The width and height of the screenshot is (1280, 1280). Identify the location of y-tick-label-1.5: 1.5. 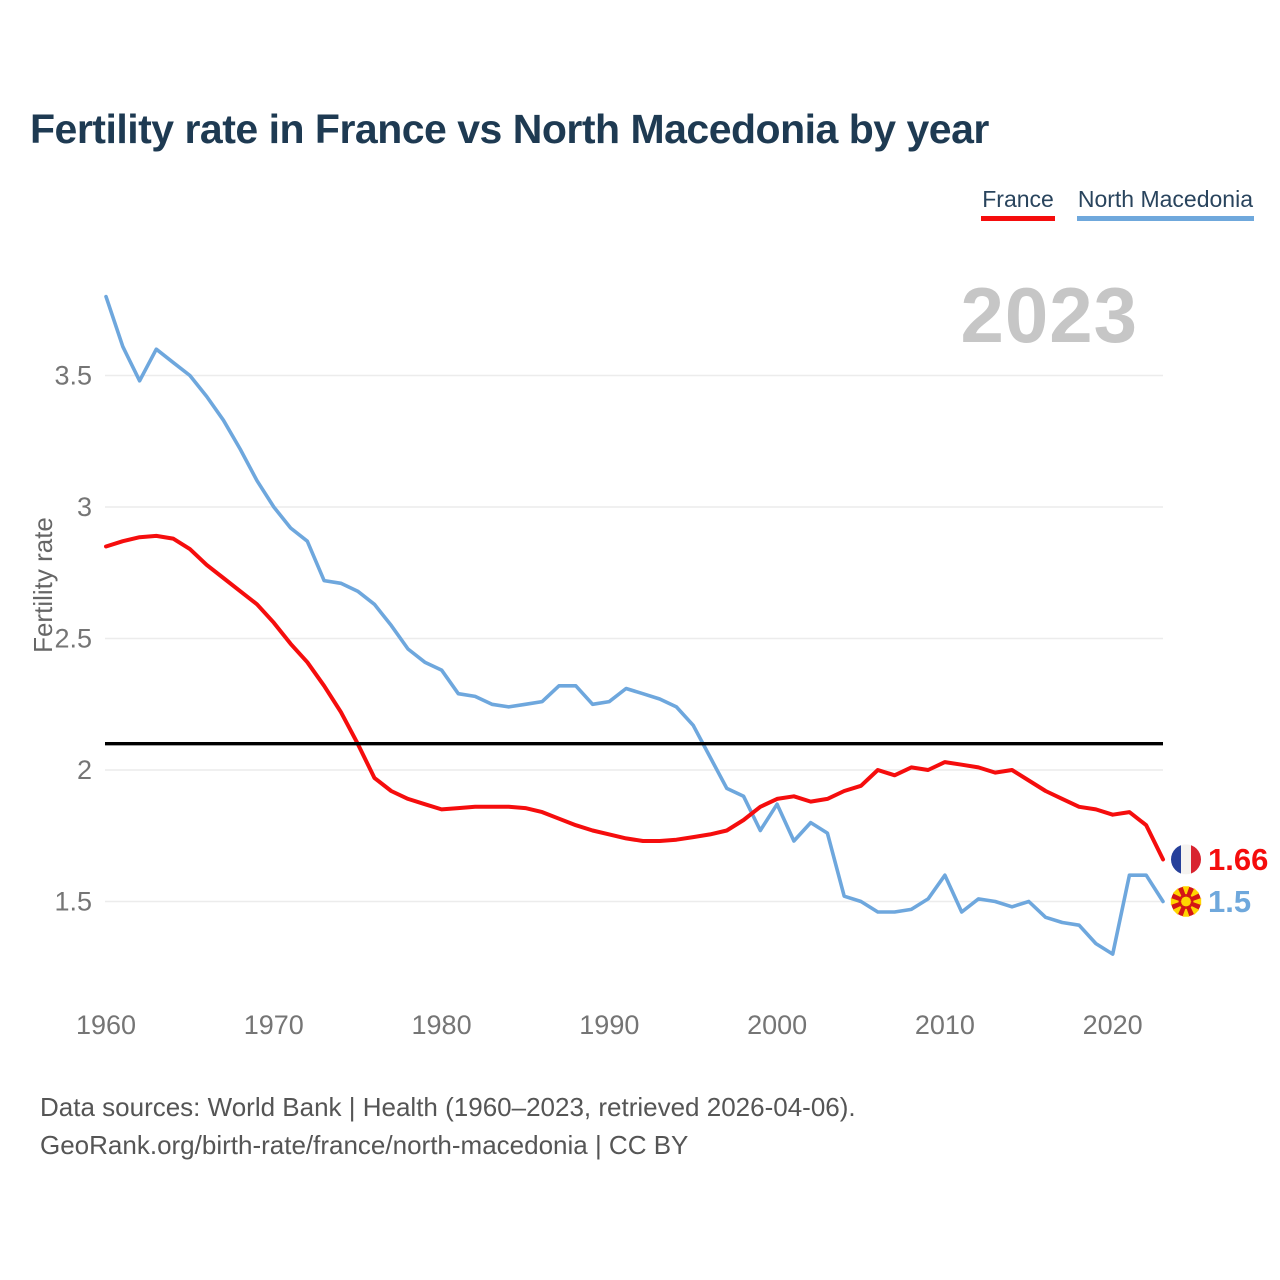
(73, 902).